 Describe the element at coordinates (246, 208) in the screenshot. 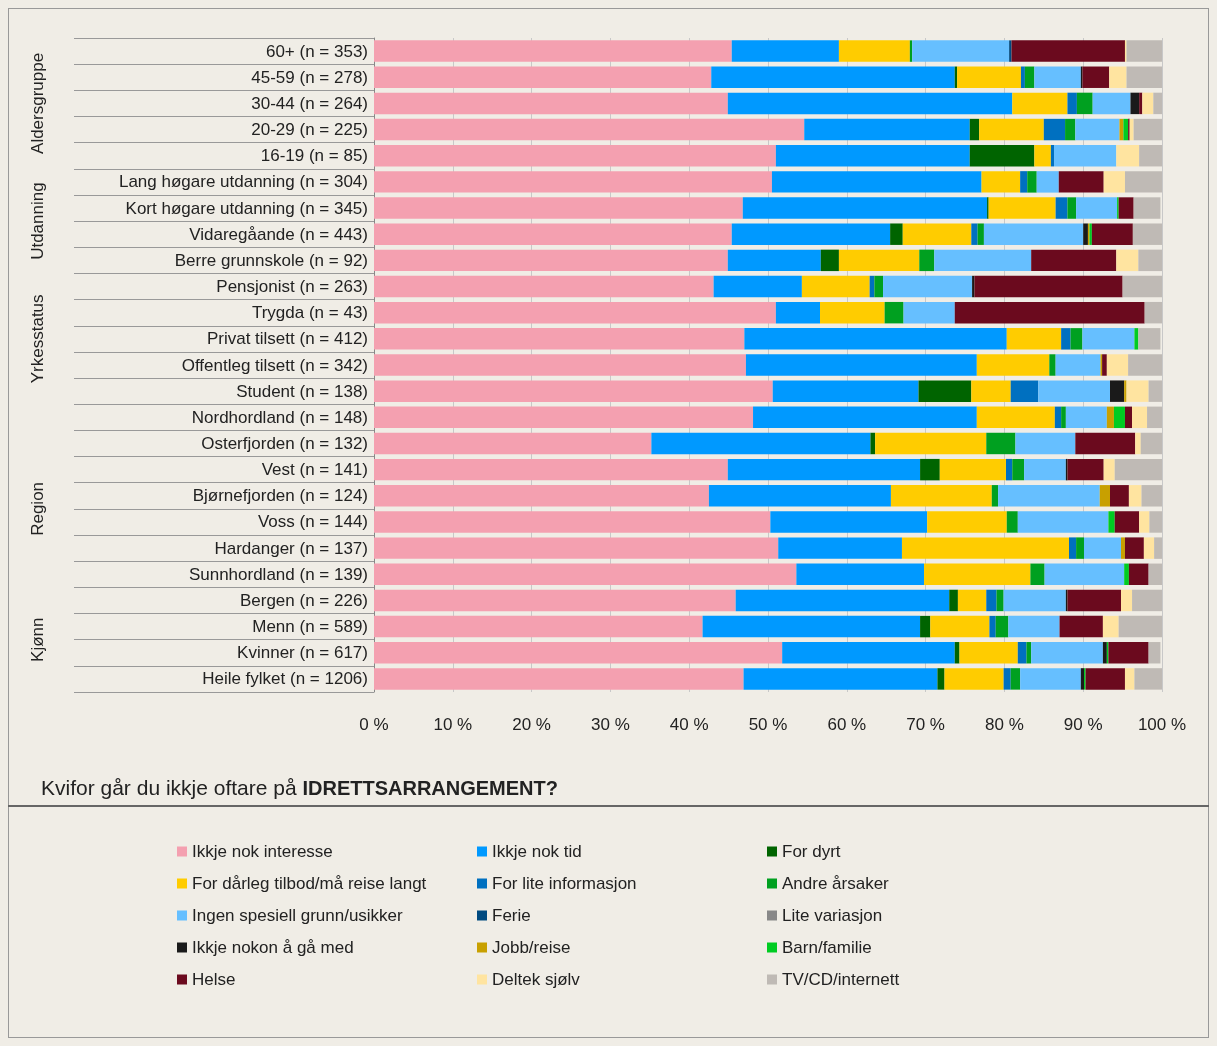

I see `y-tick-label: Kort høgare utdanning (n = 345)` at that location.